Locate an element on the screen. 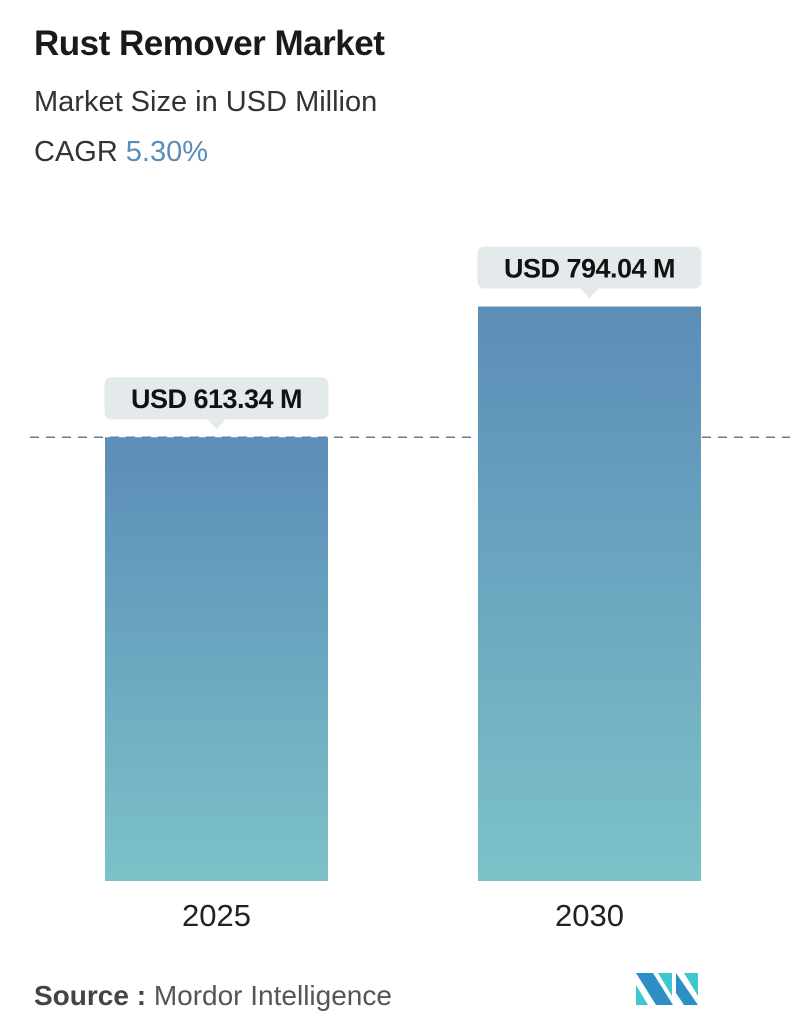  bar-2025 is located at coordinates (216, 659).